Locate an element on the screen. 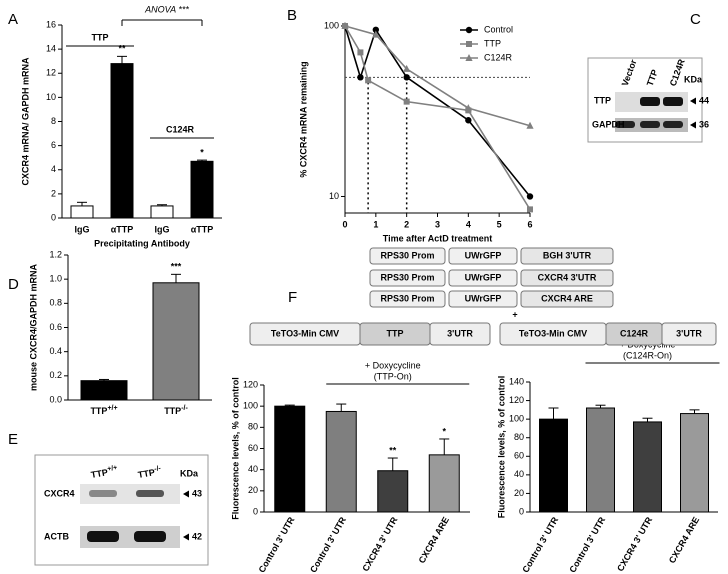 The width and height of the screenshot is (728, 574). significance: ** is located at coordinates (393, 450).